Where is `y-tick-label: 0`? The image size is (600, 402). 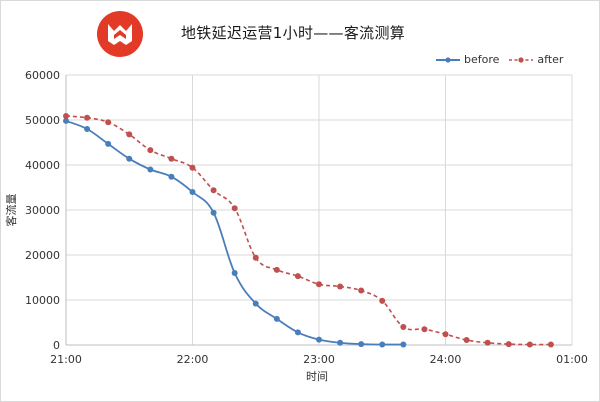
y-tick-label: 0 is located at coordinates (56, 345).